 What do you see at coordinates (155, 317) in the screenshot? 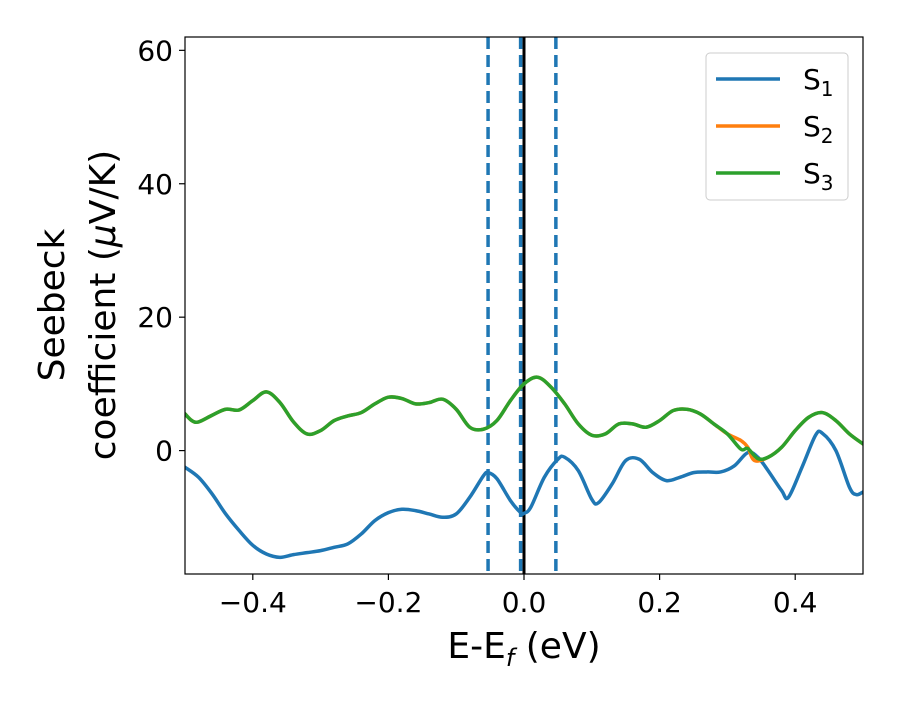
I see `y-tick-label: 20` at bounding box center [155, 317].